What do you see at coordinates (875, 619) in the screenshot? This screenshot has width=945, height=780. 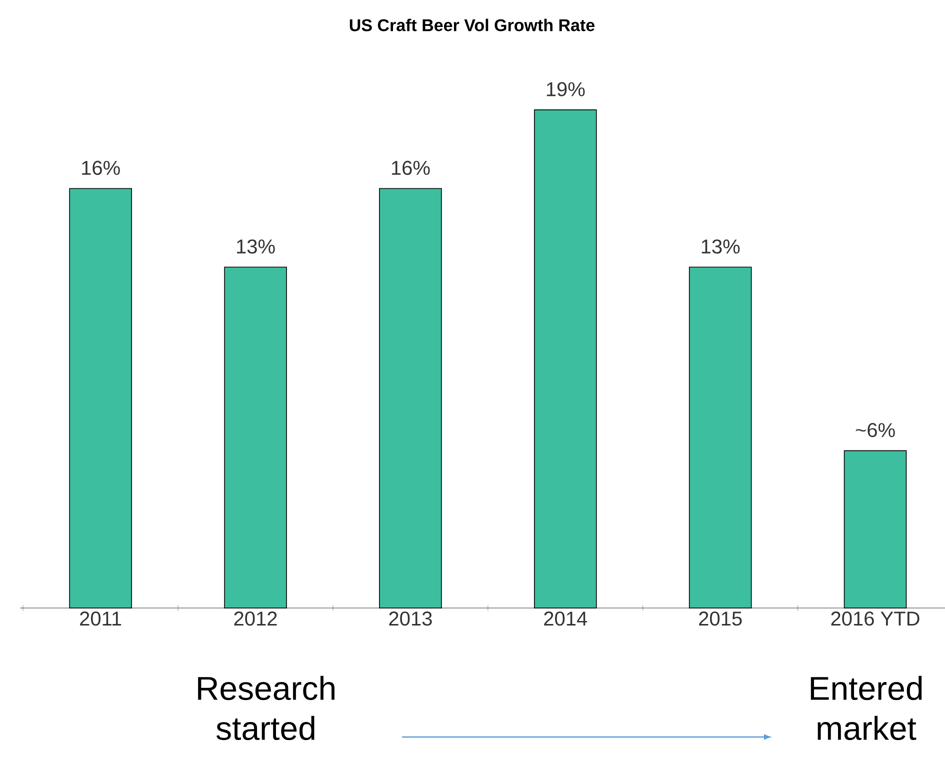 I see `x-tick-label: 2016 YTD` at bounding box center [875, 619].